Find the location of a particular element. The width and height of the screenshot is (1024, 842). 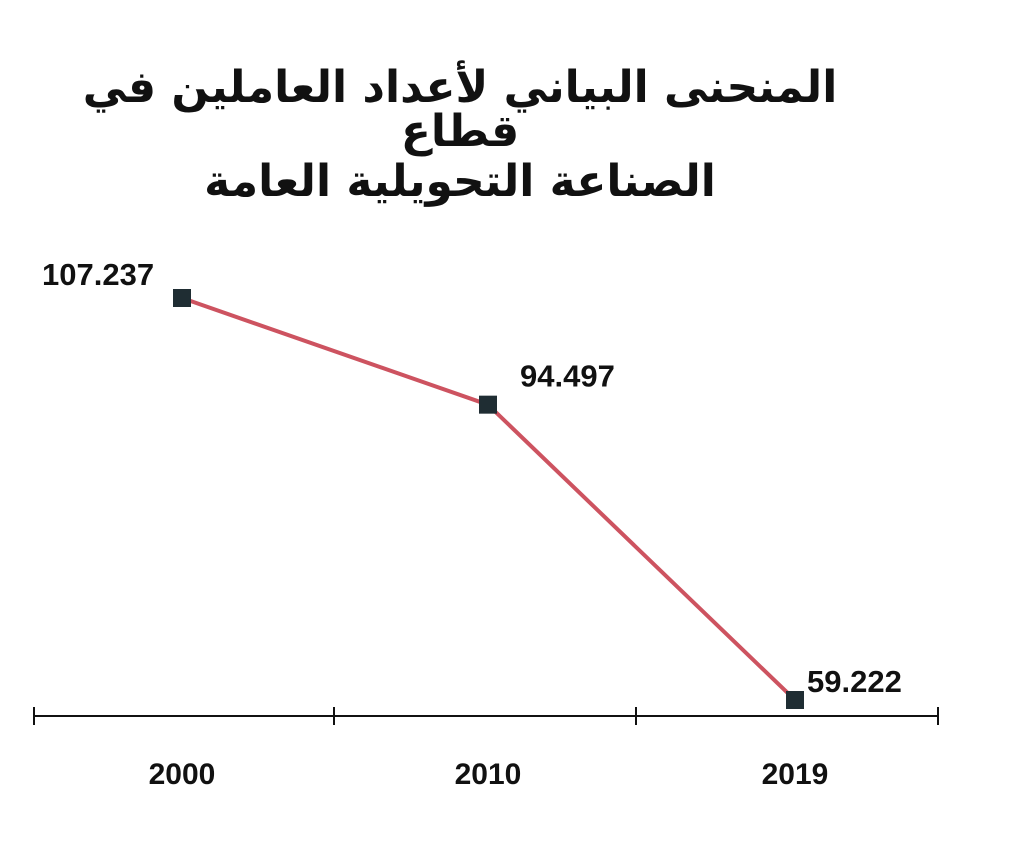

chart-title-line-2: الصناعة التحويلية العامة is located at coordinates (460, 181).